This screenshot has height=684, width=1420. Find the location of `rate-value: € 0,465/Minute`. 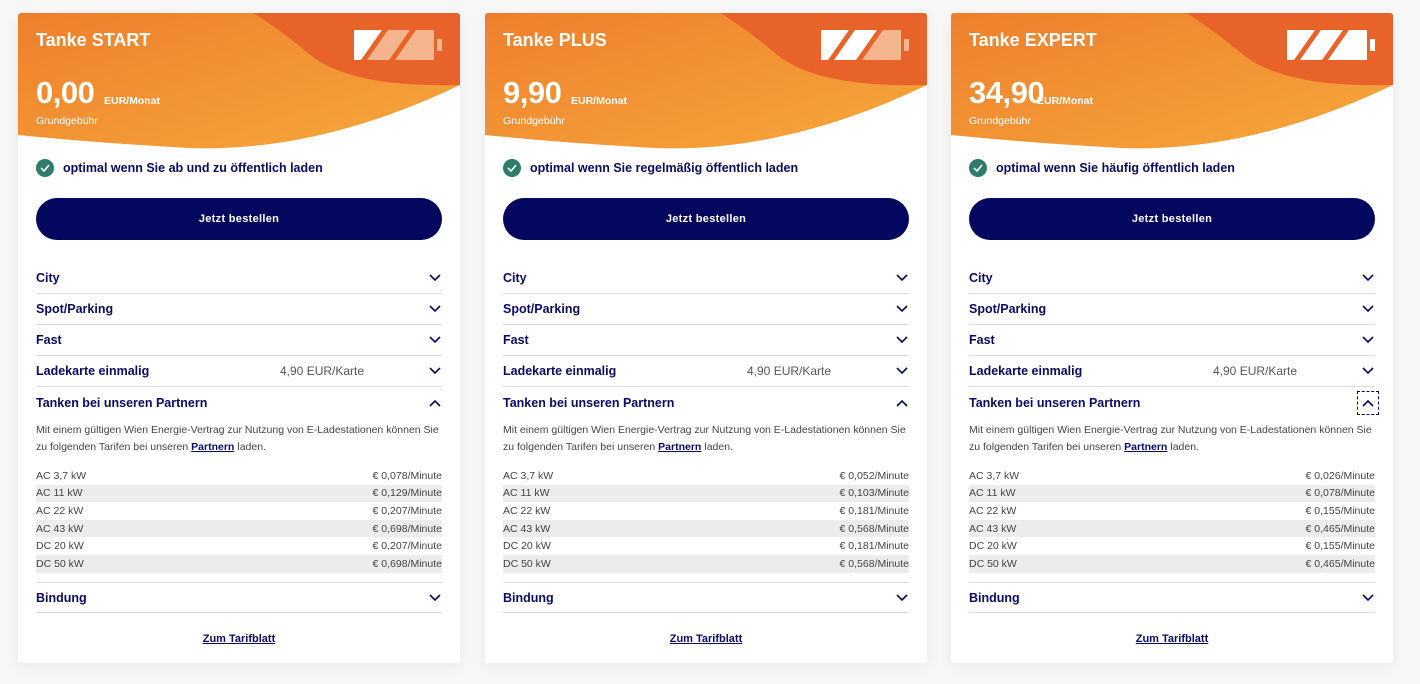

rate-value: € 0,465/Minute is located at coordinates (1340, 563).